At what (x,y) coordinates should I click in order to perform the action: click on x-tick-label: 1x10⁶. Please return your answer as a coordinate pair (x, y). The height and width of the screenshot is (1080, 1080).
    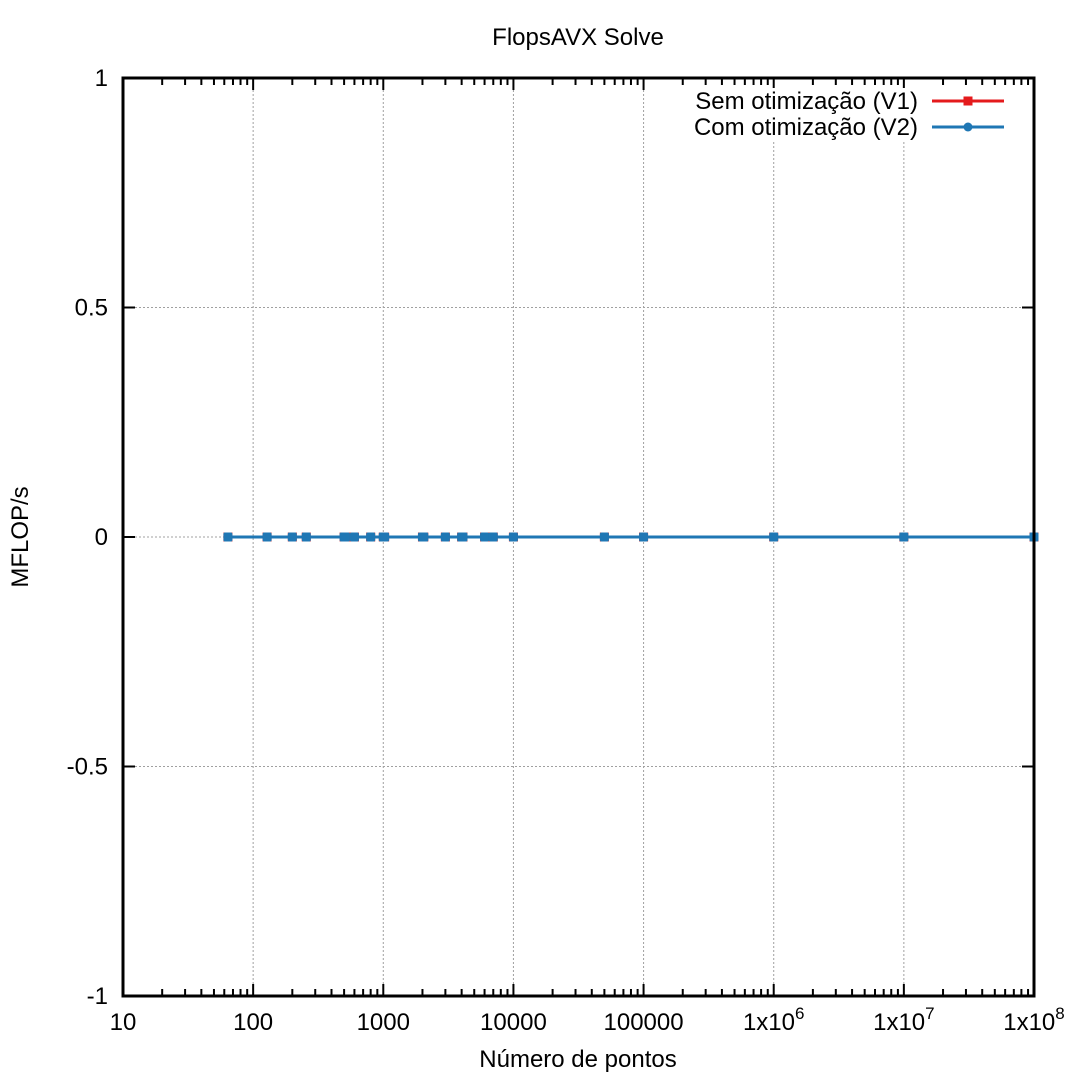
    Looking at the image, I should click on (774, 1020).